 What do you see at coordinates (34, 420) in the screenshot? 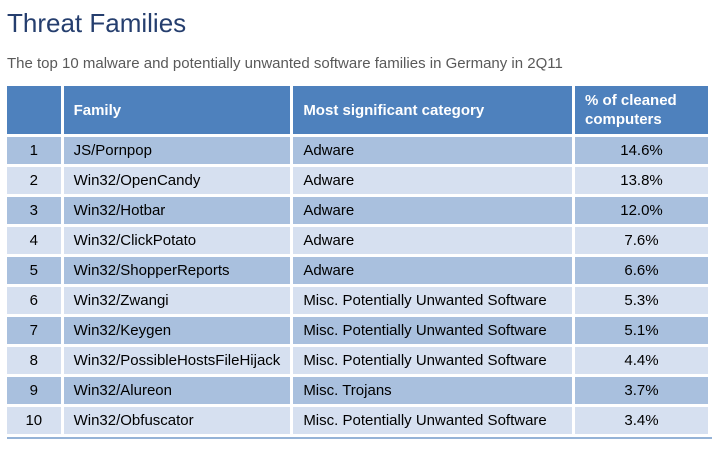
I see `cell-rank: 10` at bounding box center [34, 420].